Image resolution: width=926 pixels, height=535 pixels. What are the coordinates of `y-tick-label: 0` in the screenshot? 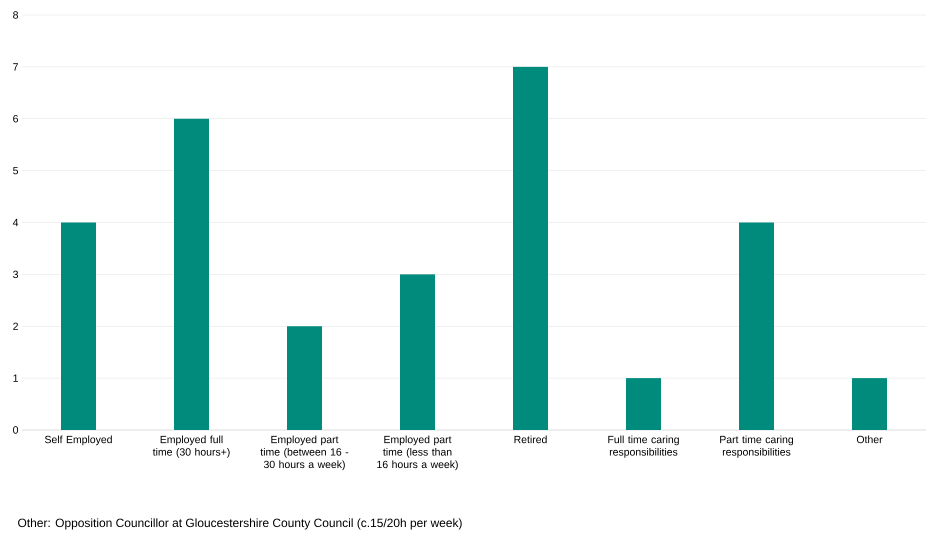 It's located at (15, 430).